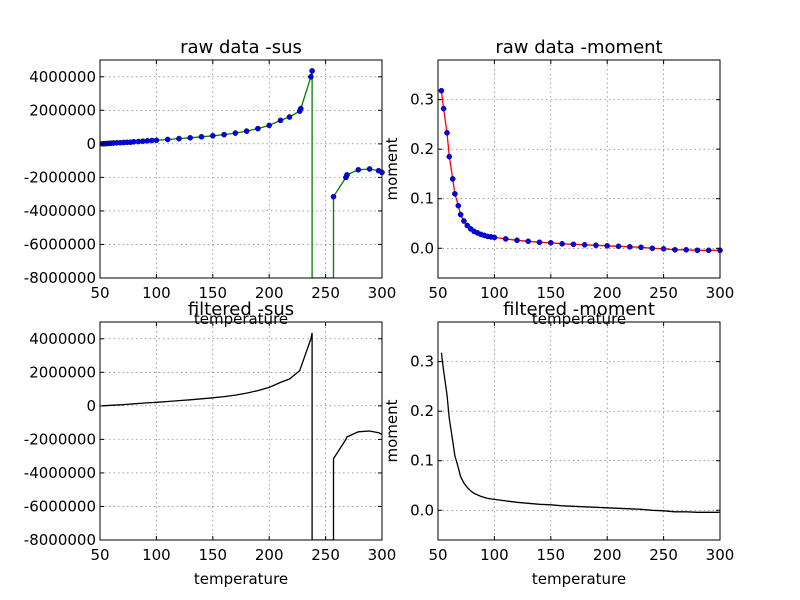  What do you see at coordinates (241, 47) in the screenshot?
I see `subplot-title: raw data -sus` at bounding box center [241, 47].